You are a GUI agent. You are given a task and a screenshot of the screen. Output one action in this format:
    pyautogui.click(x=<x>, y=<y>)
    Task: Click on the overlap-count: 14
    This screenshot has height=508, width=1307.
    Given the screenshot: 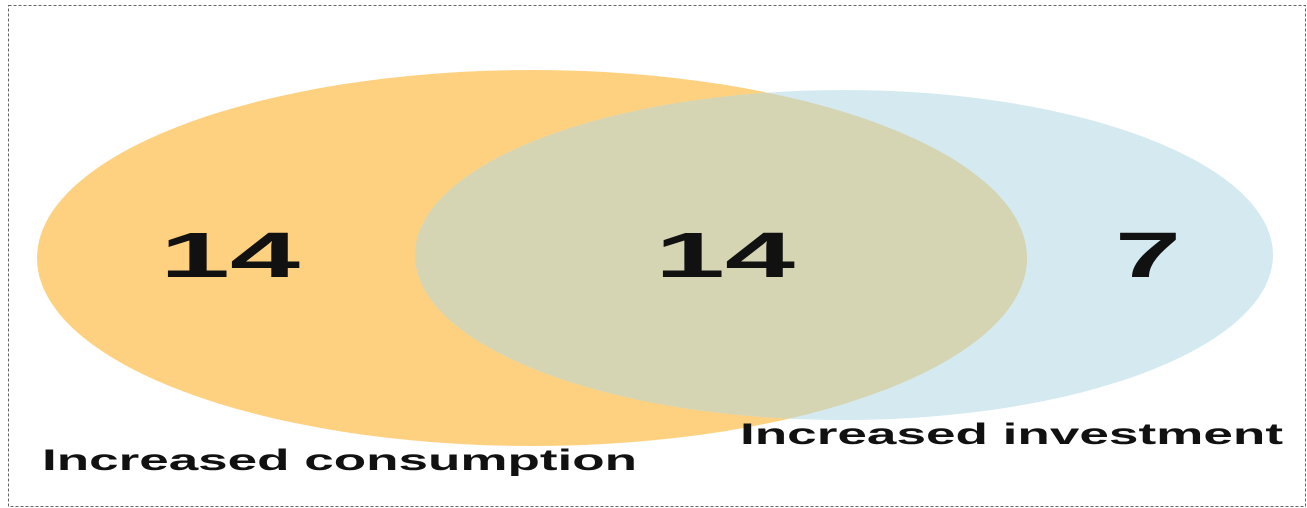 What is the action you would take?
    pyautogui.click(x=725, y=255)
    